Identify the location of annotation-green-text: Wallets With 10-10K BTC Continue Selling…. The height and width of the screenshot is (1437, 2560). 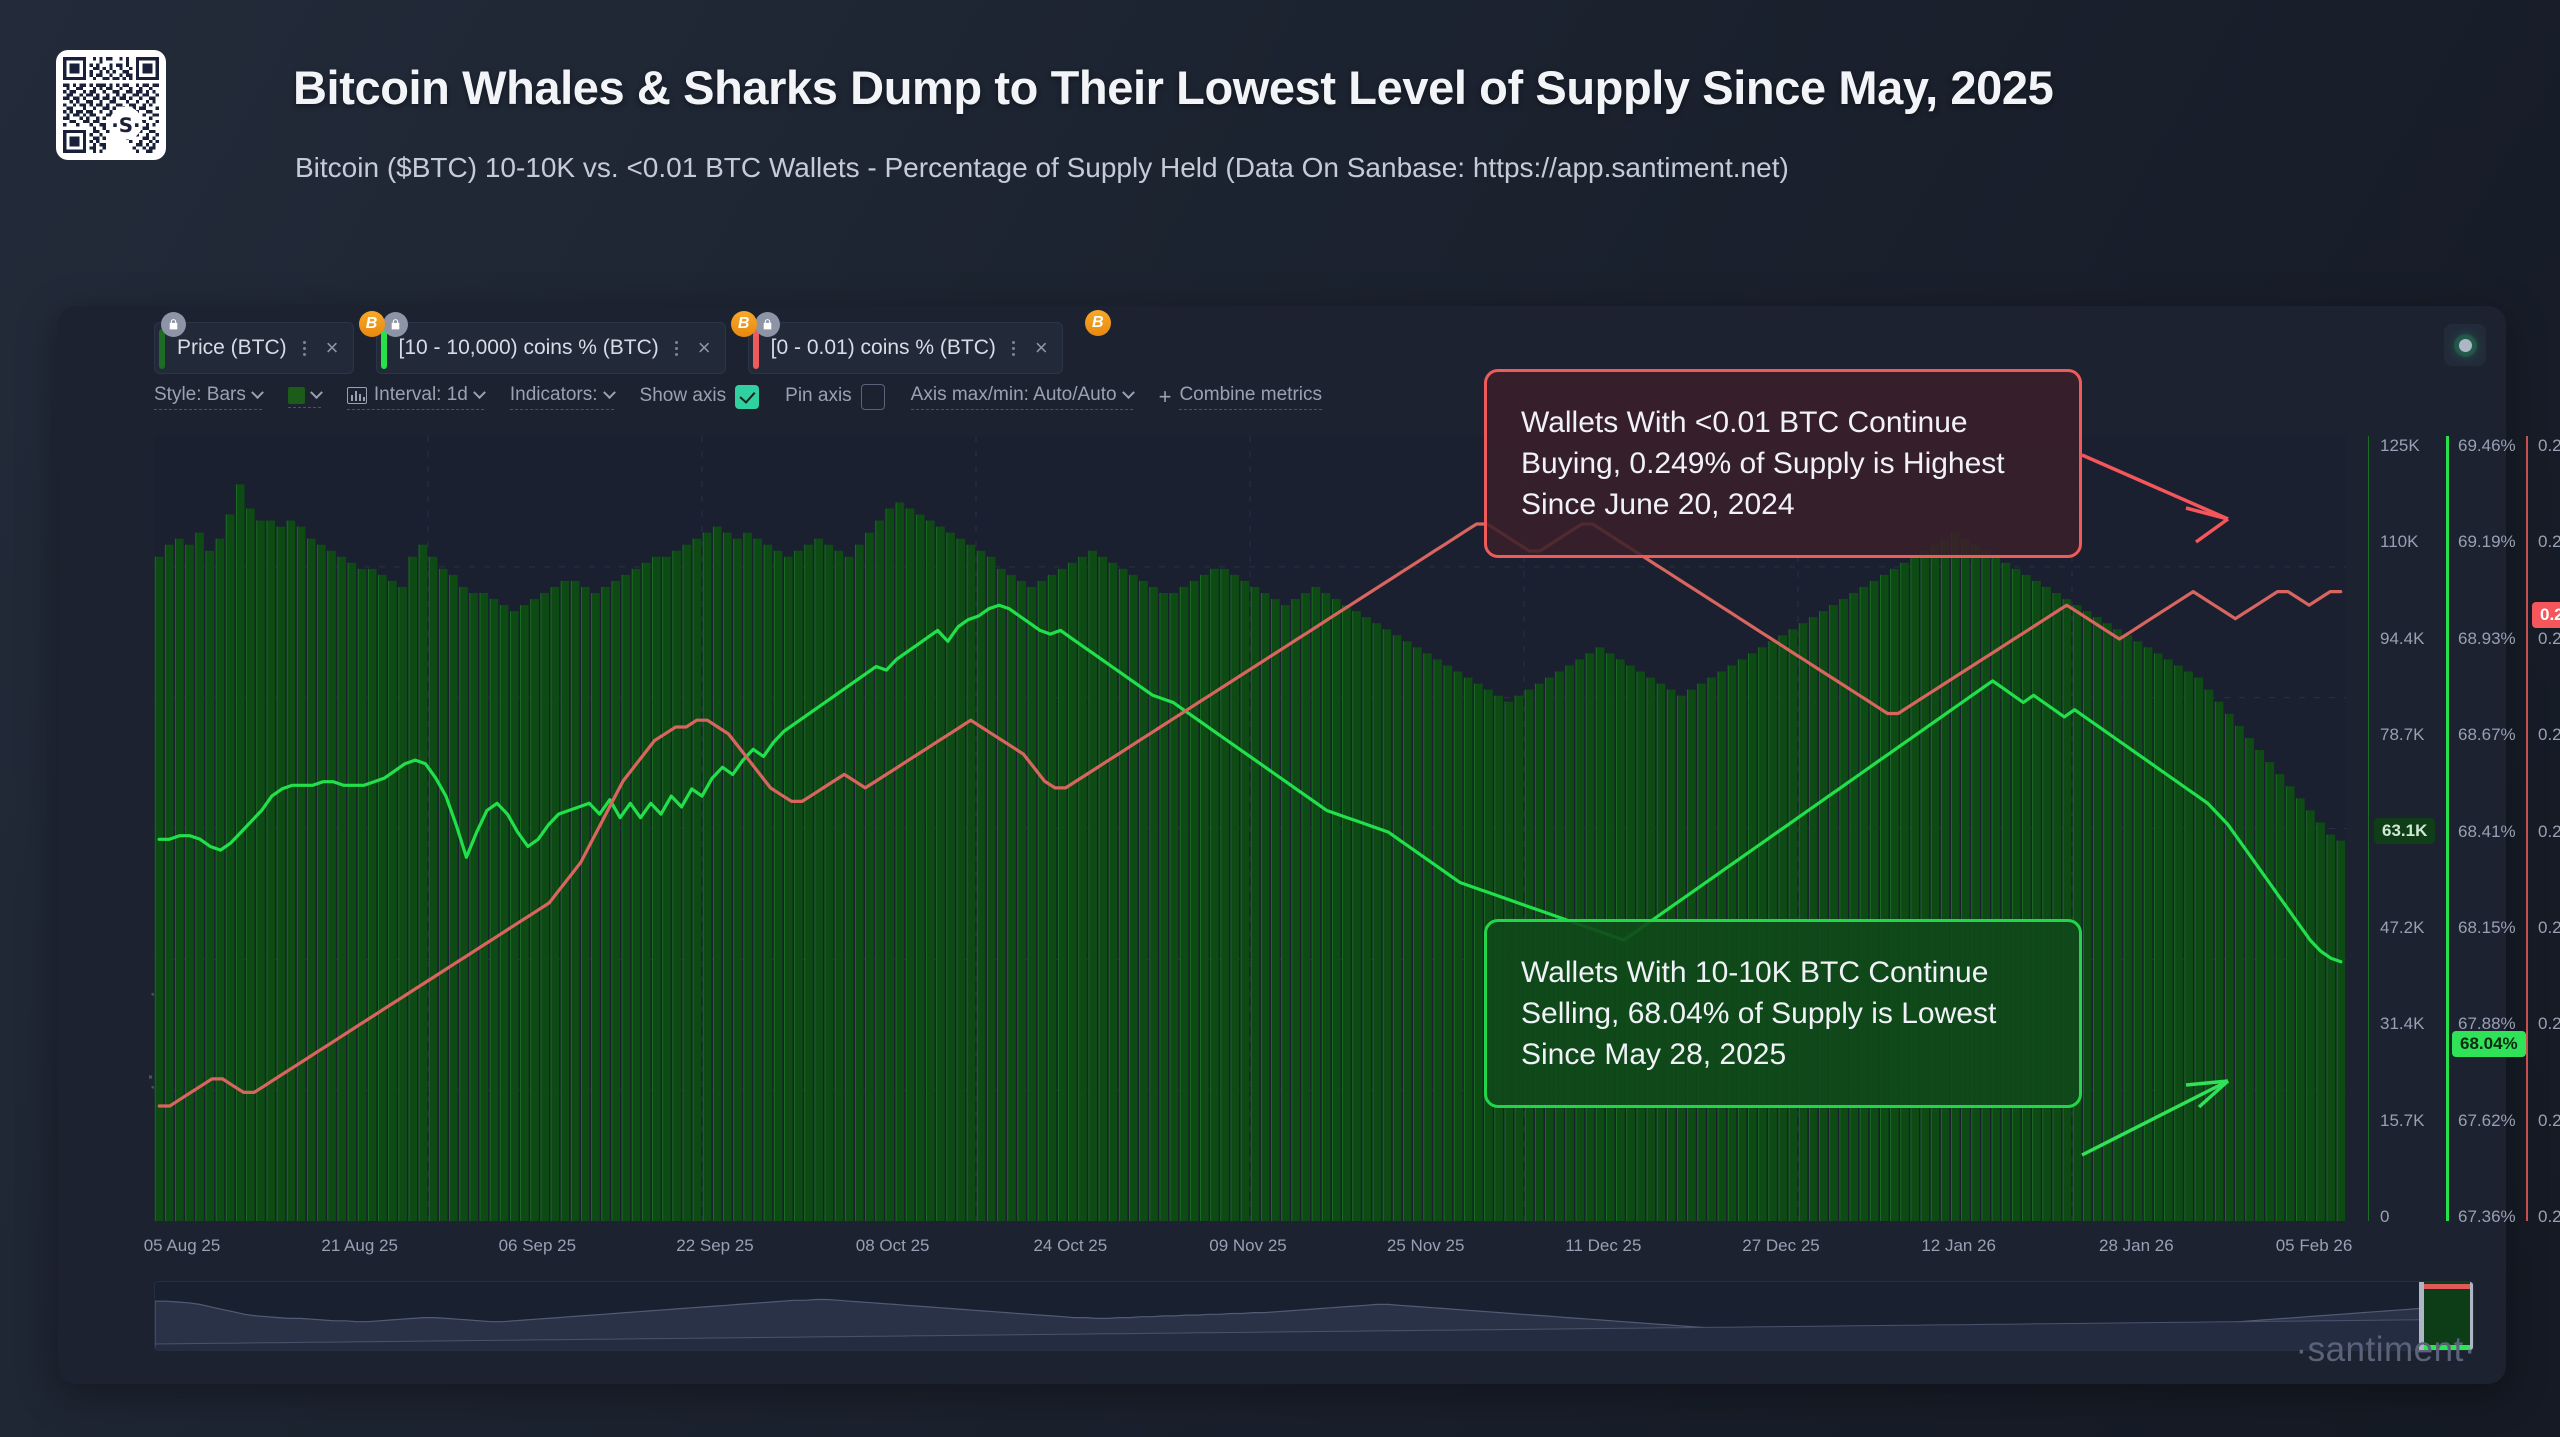
(1759, 1014).